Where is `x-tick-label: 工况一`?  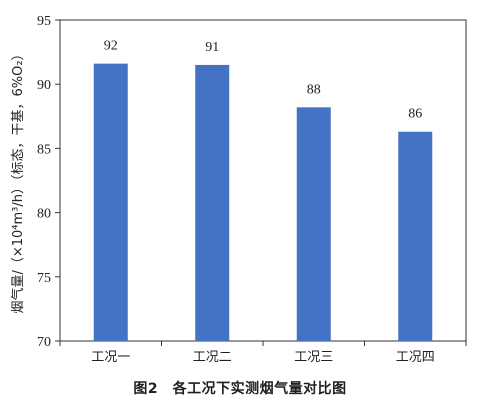
x-tick-label: 工况一 is located at coordinates (110, 357).